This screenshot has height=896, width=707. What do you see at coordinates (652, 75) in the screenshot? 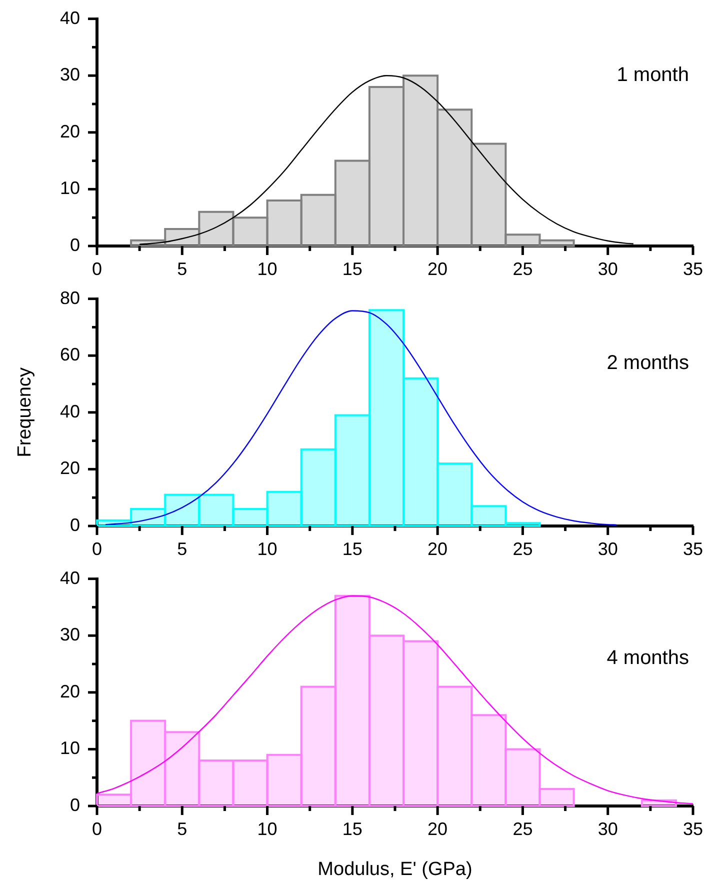
I see `annotation: 1 month` at bounding box center [652, 75].